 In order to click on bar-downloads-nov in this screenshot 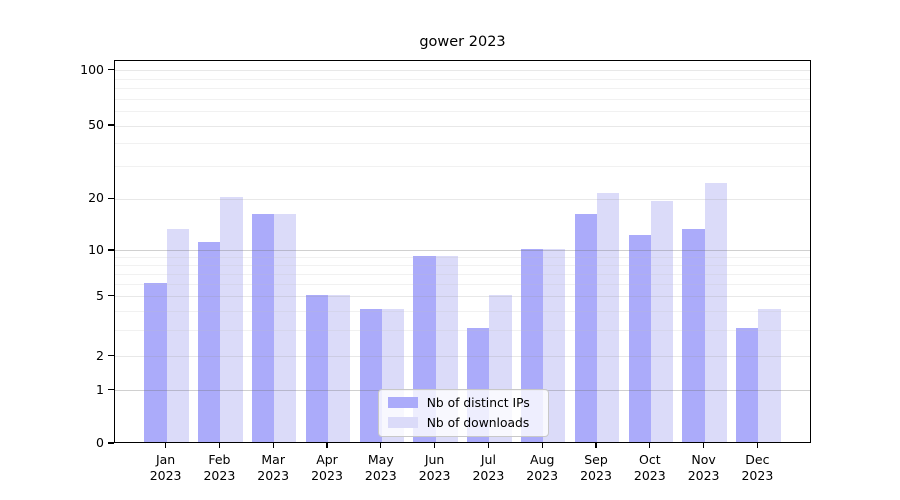, I will do `click(715, 312)`.